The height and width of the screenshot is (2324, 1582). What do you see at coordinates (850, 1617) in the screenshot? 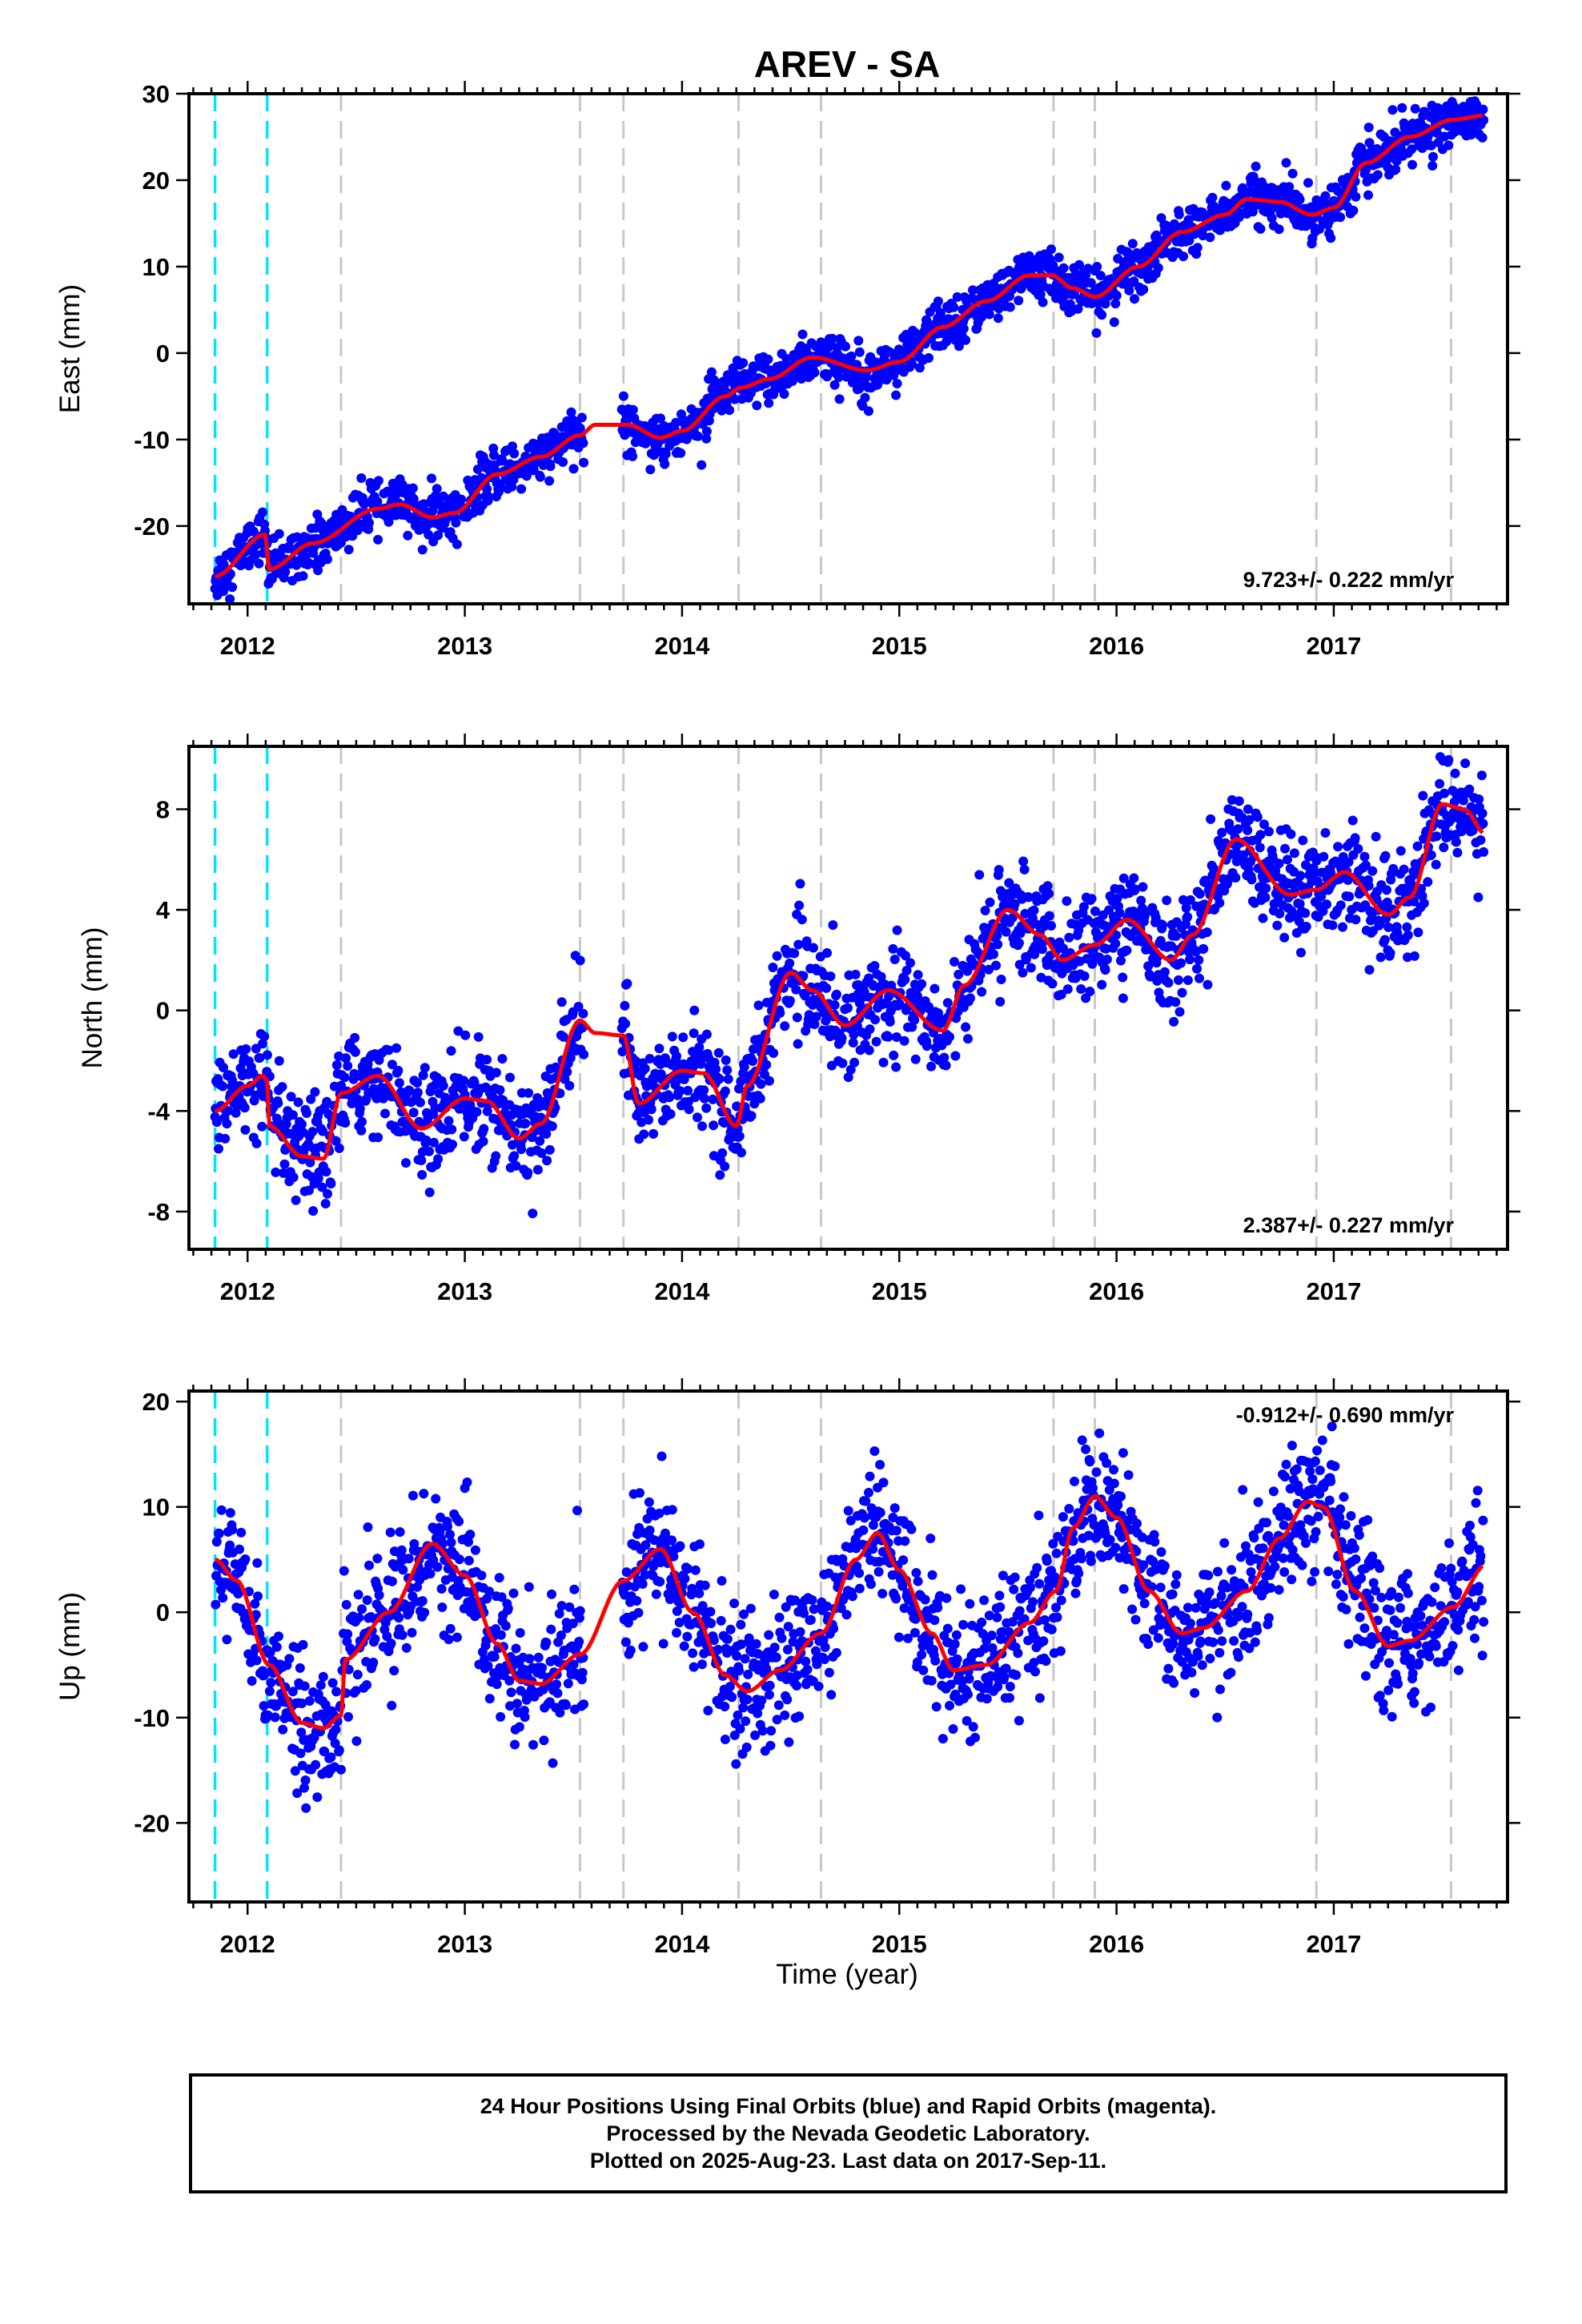
I see `data-points` at bounding box center [850, 1617].